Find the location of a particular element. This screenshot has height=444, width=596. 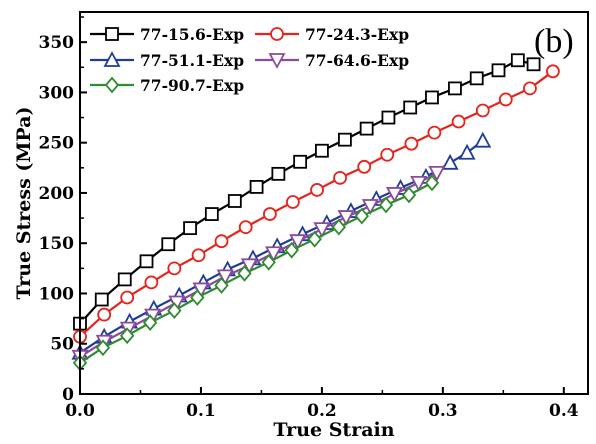

legend-label: 77-90.7-Exp is located at coordinates (192, 85).